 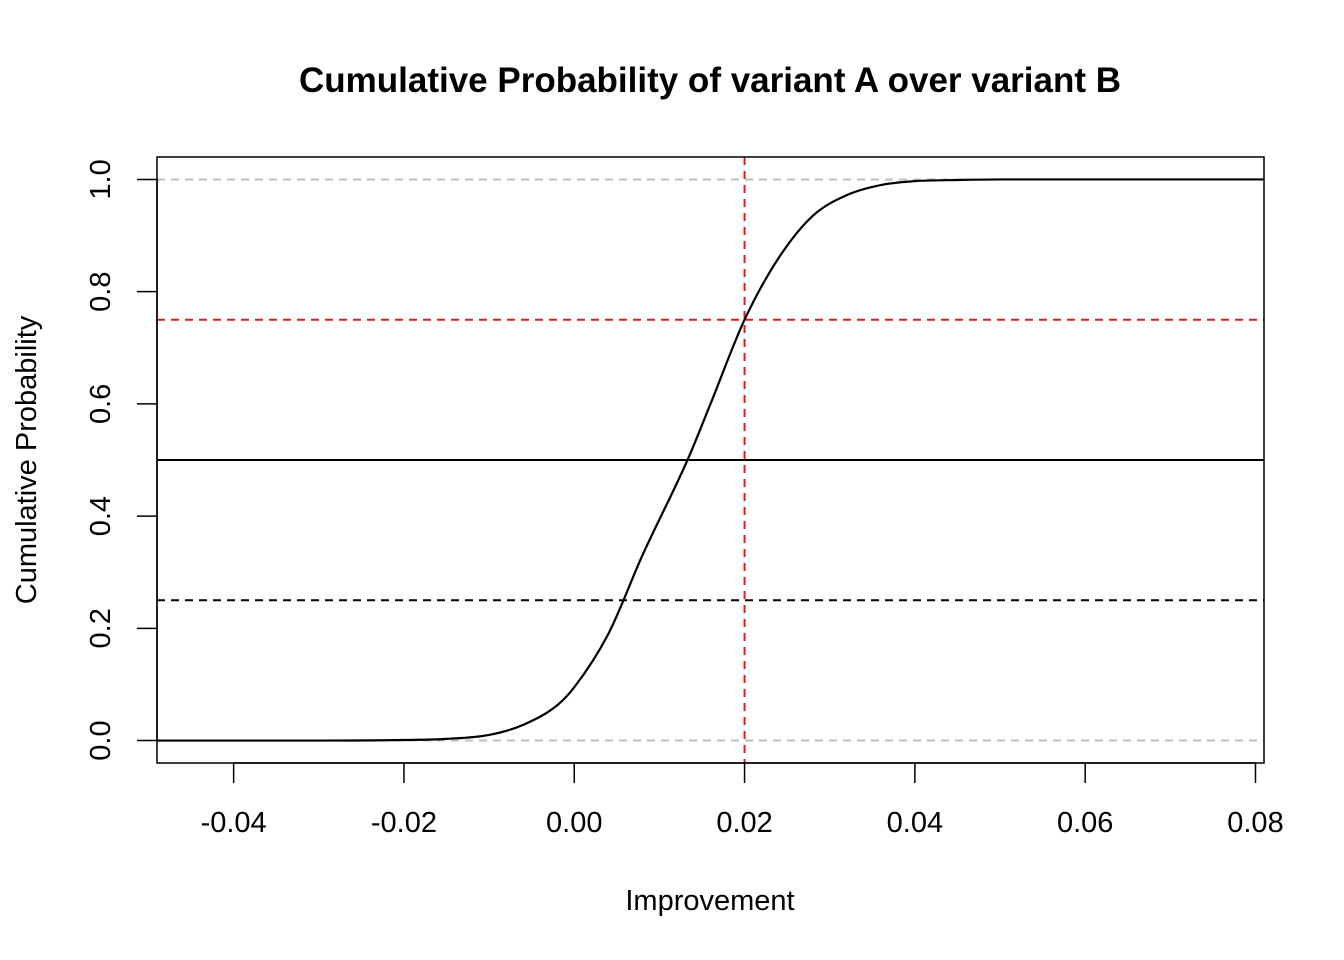 What do you see at coordinates (404, 823) in the screenshot?
I see `x-tick-label: -0.02` at bounding box center [404, 823].